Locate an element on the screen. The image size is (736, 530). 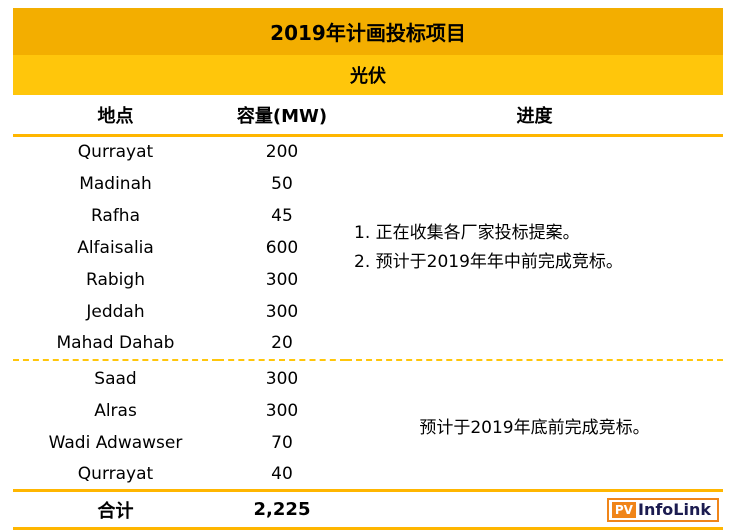
header-row: 地点 容量(MW) 进度 is located at coordinates (368, 116).